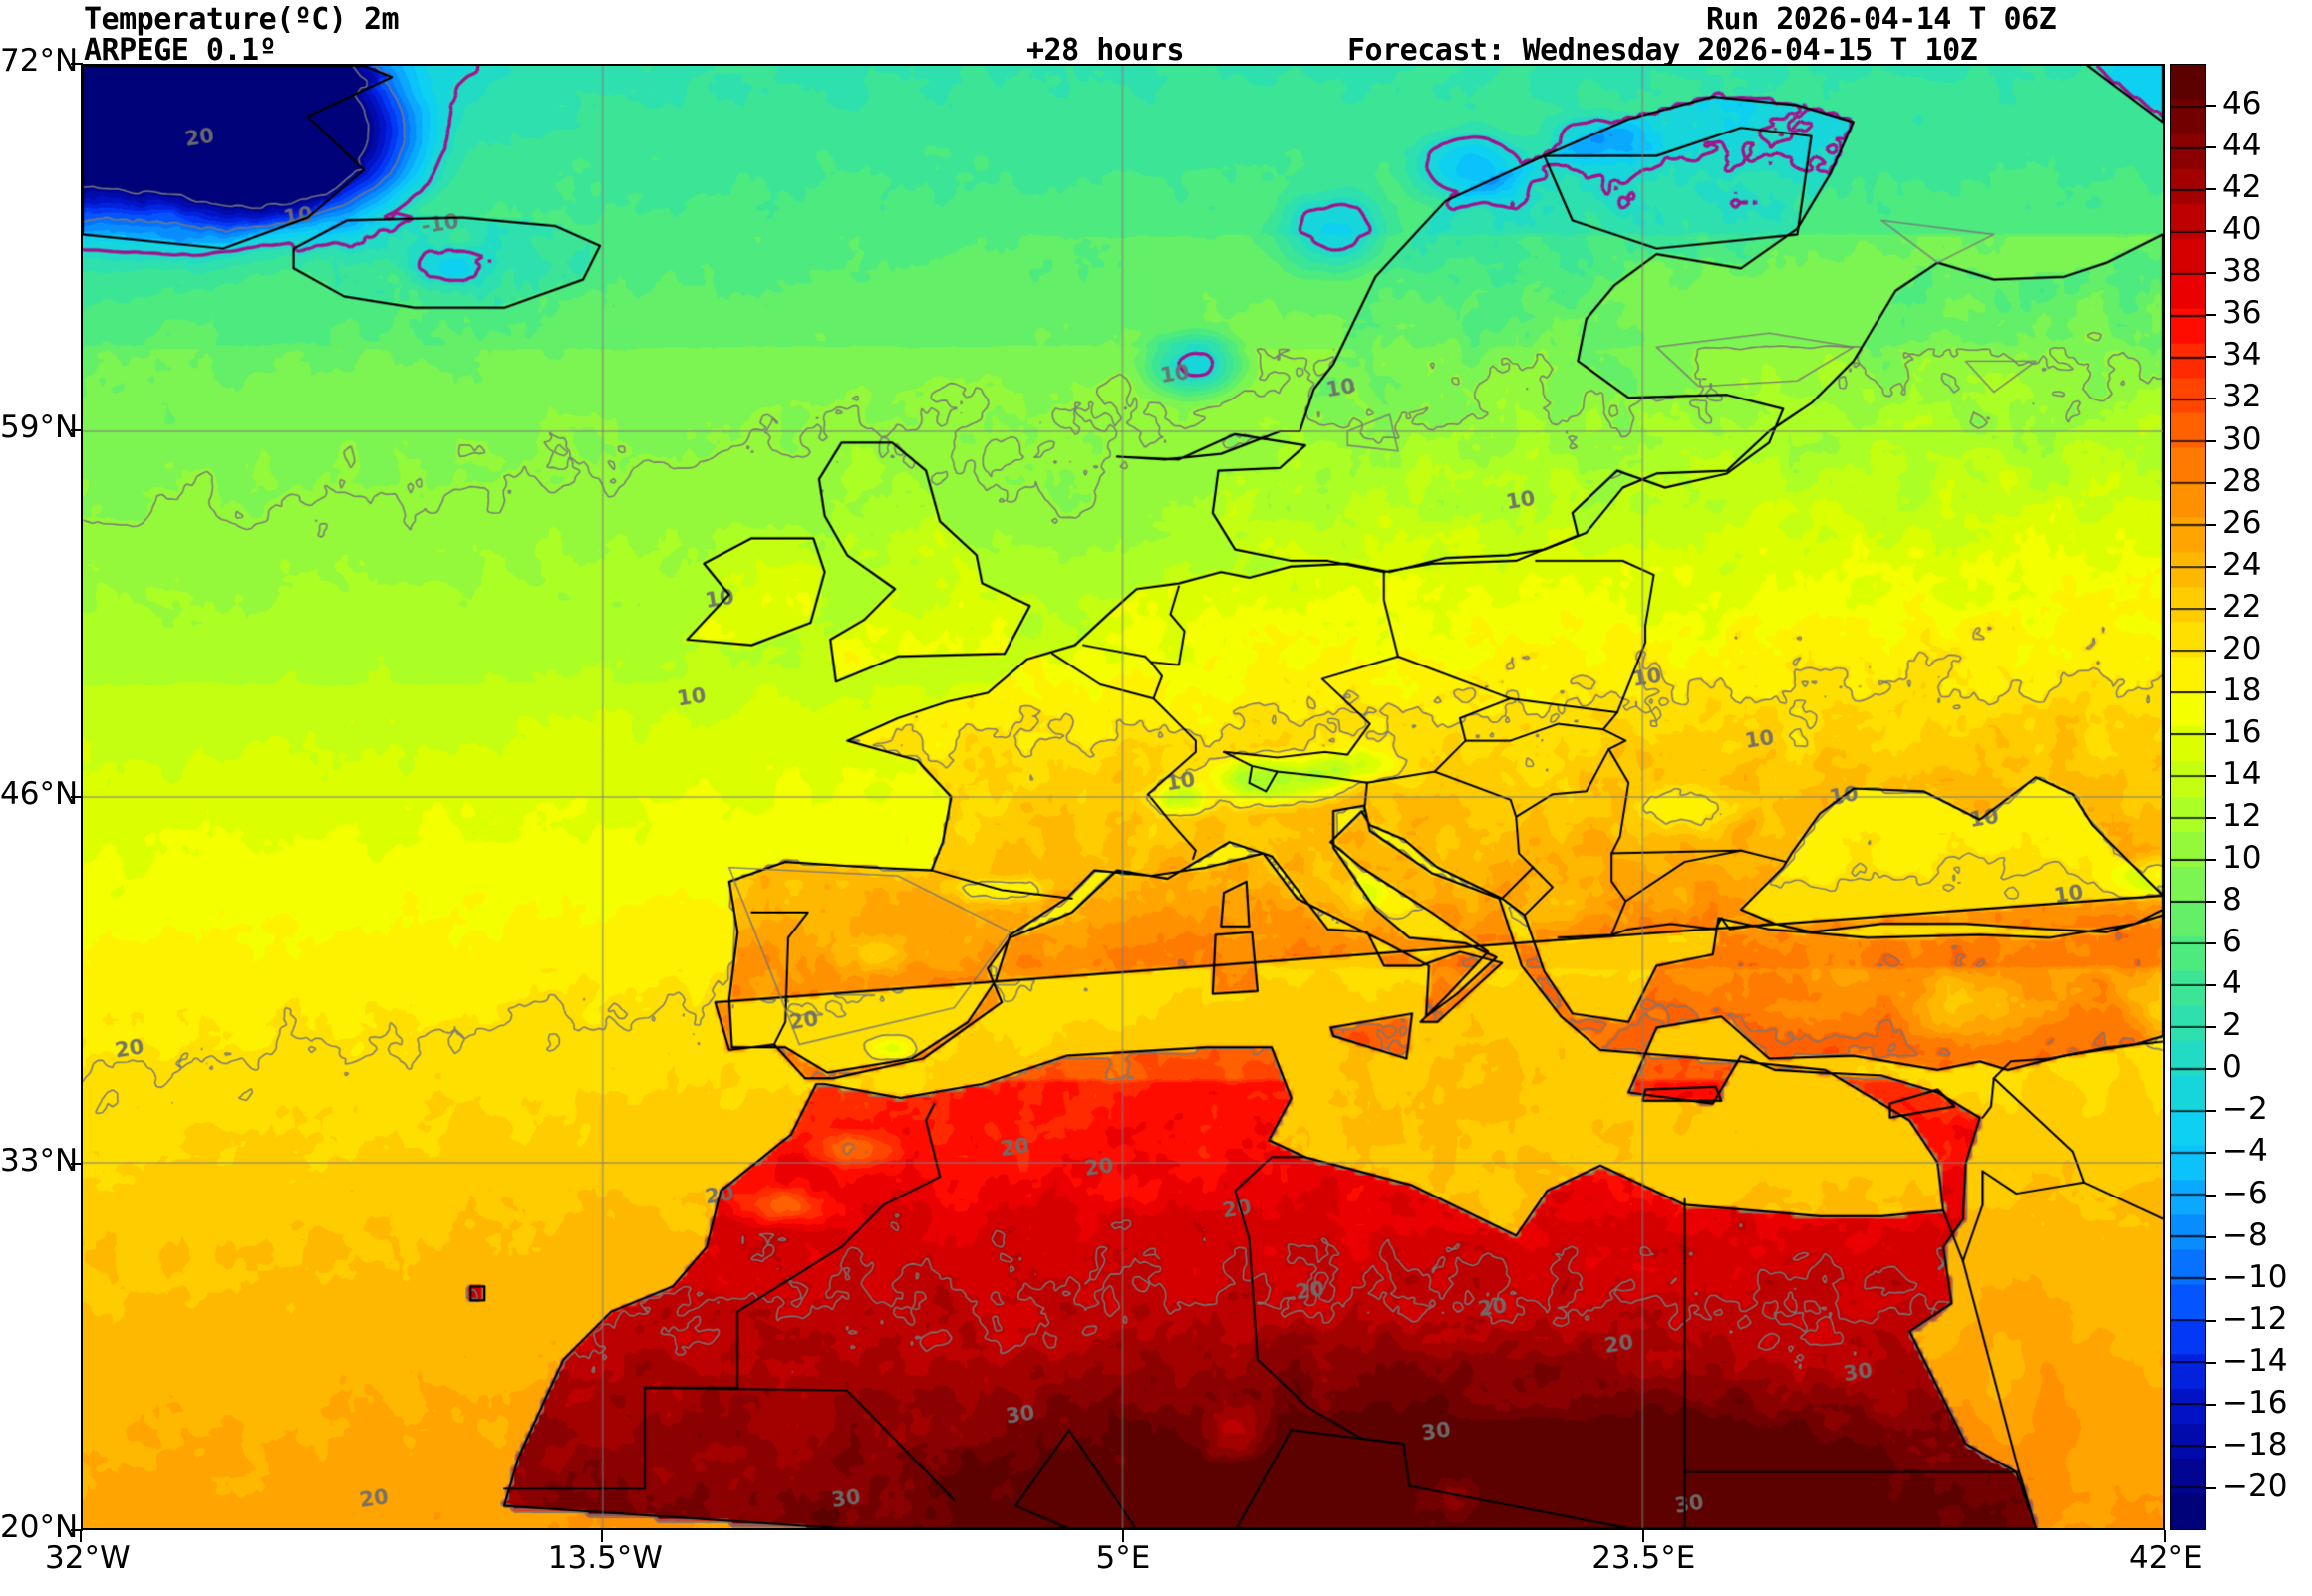 The image size is (2312, 1596). Describe the element at coordinates (2242, 313) in the screenshot. I see `colorbar-tick-label: 36` at that location.